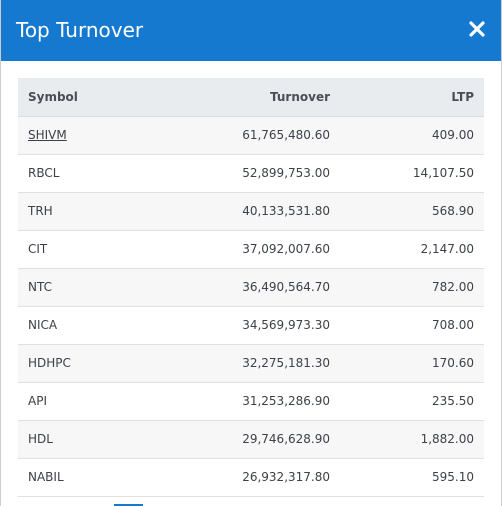 The image size is (502, 506). I want to click on table-row: SHIVM 61,765,480.60 409.00, so click(251, 135).